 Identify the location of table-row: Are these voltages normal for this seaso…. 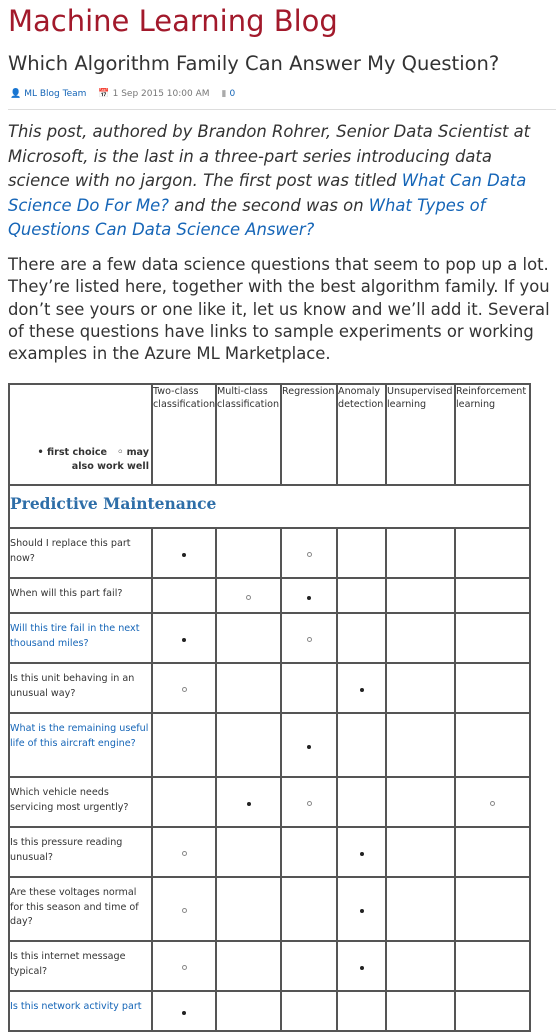
(269, 909).